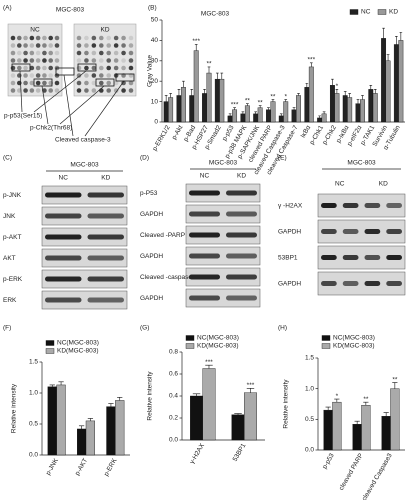  What do you see at coordinates (354, 346) in the screenshot?
I see `legend-label: KD(MGC-803)` at bounding box center [354, 346].